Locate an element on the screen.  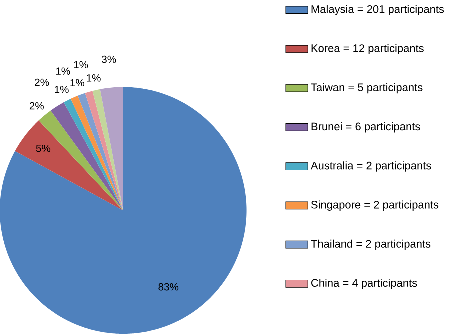
legend-label: Korea = 12 participants is located at coordinates (368, 49).